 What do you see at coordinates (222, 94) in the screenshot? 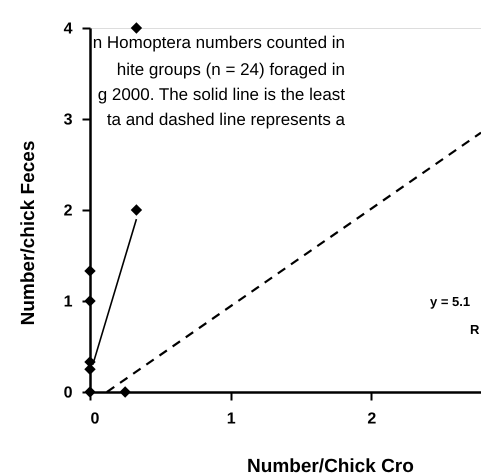
I see `annotation: g 2000. The solid line is the least` at bounding box center [222, 94].